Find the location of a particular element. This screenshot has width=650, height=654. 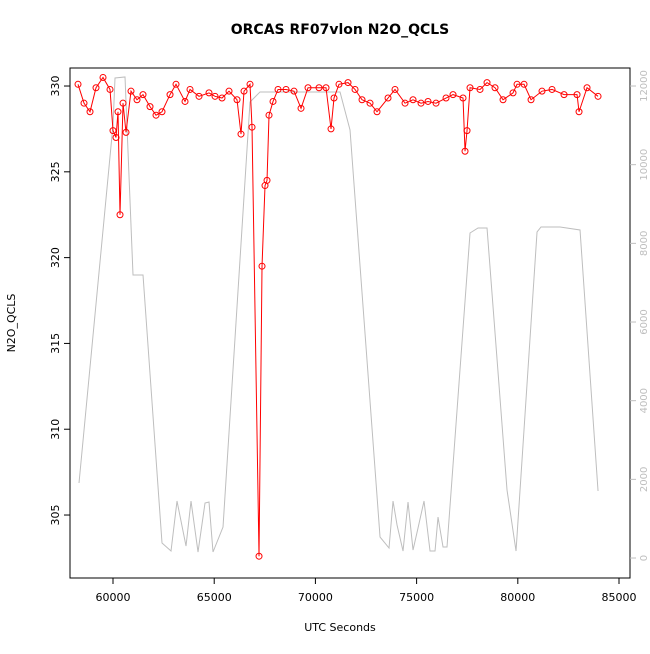

y-tick-label: 305 is located at coordinates (55, 515).